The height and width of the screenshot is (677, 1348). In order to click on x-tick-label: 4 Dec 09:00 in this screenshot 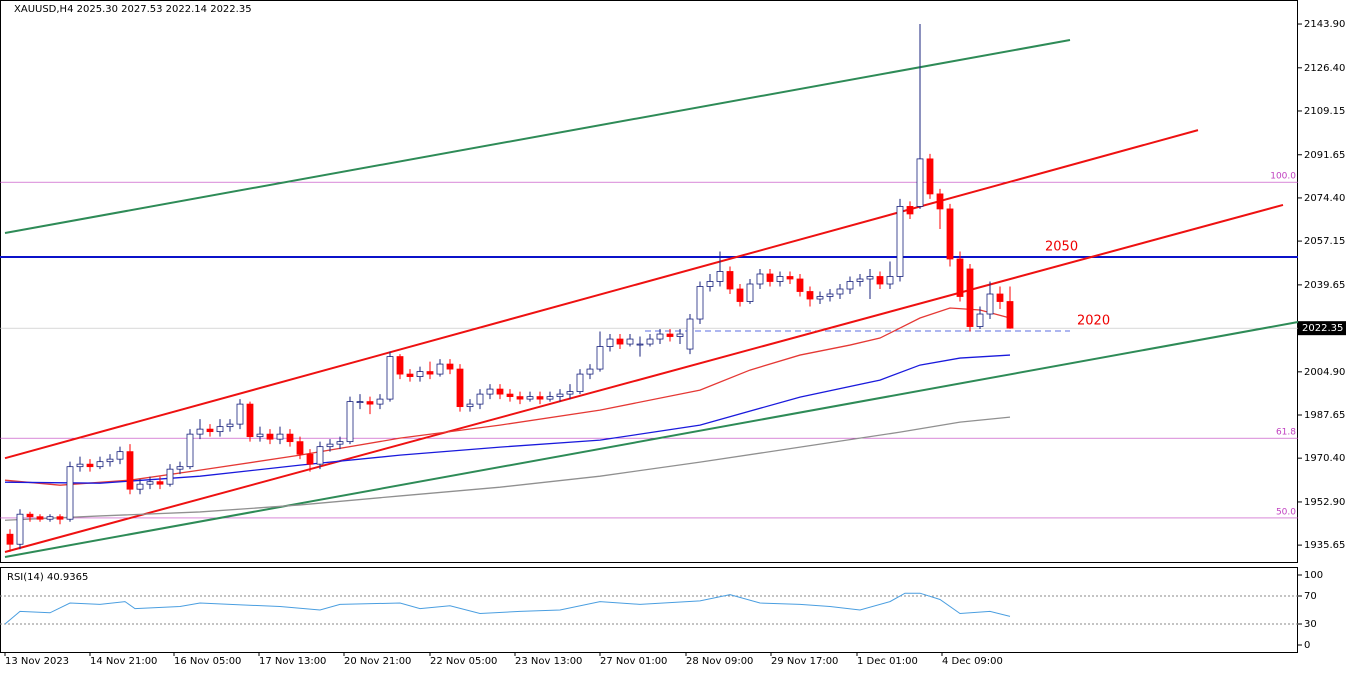, I will do `click(972, 661)`.